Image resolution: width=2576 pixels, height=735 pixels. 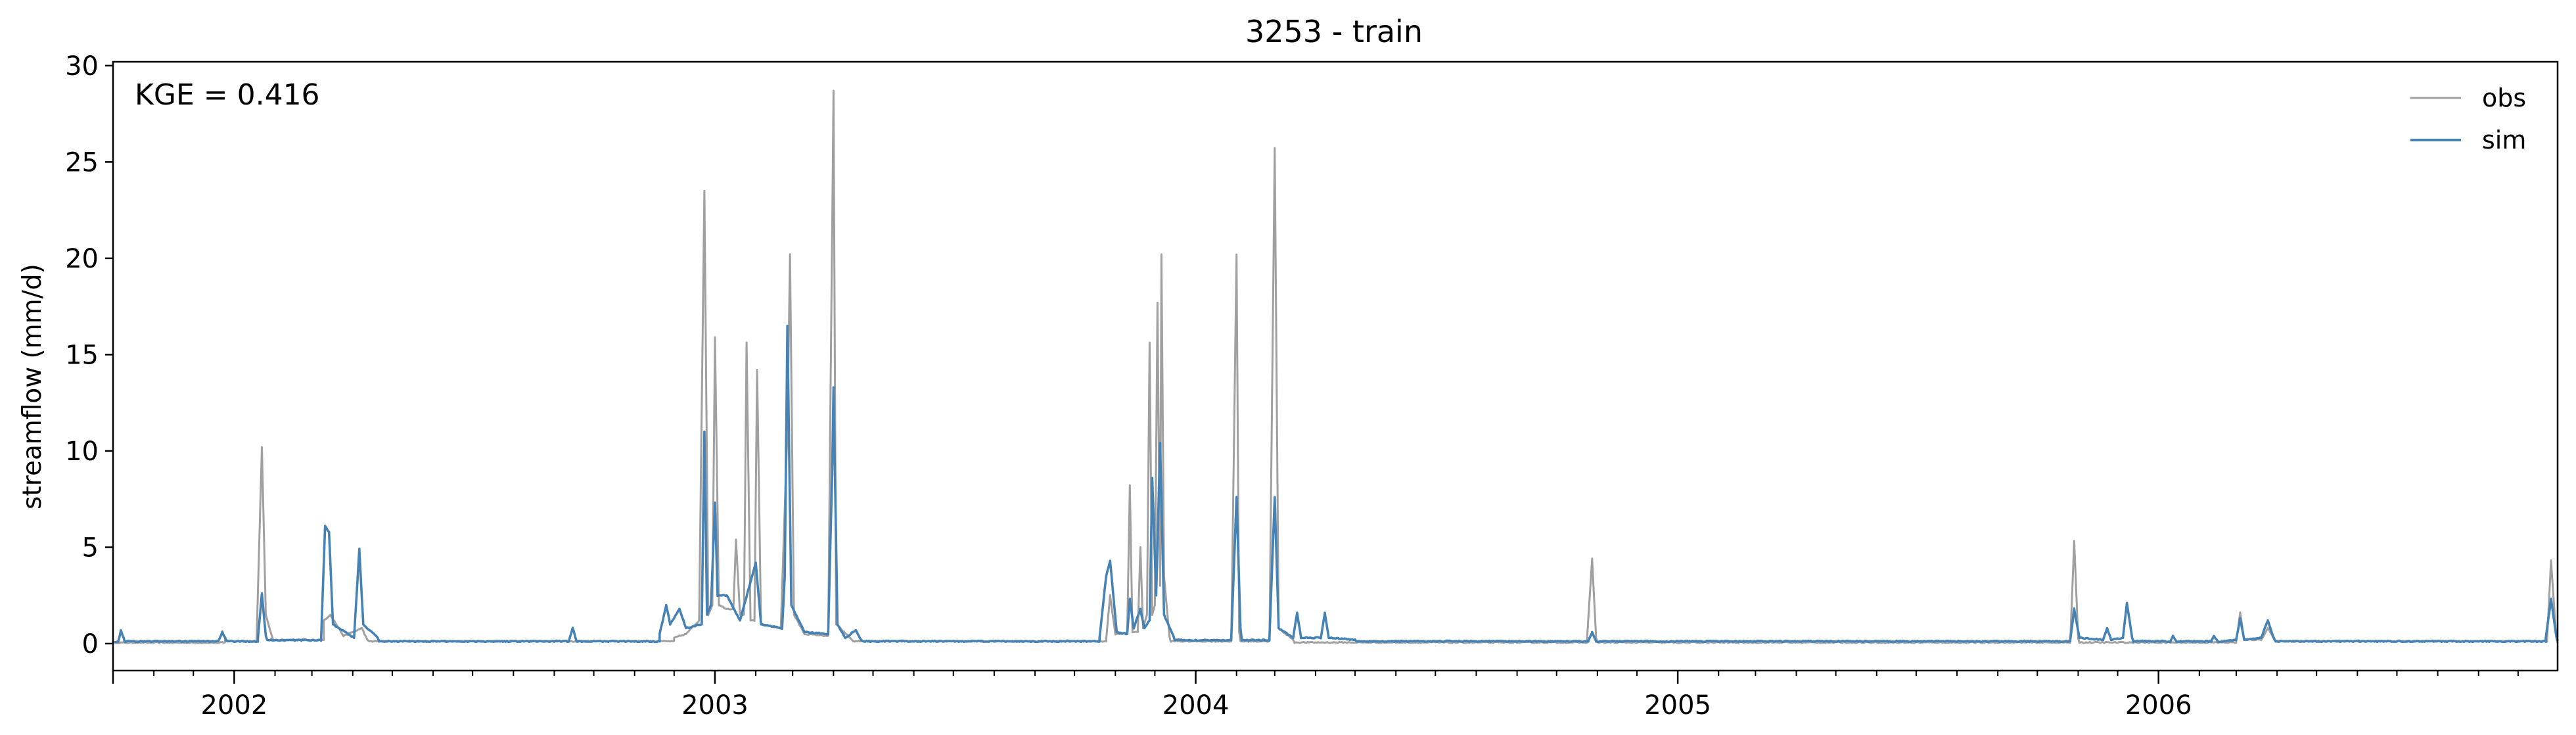 What do you see at coordinates (82, 355) in the screenshot?
I see `y-tick-label: 15` at bounding box center [82, 355].